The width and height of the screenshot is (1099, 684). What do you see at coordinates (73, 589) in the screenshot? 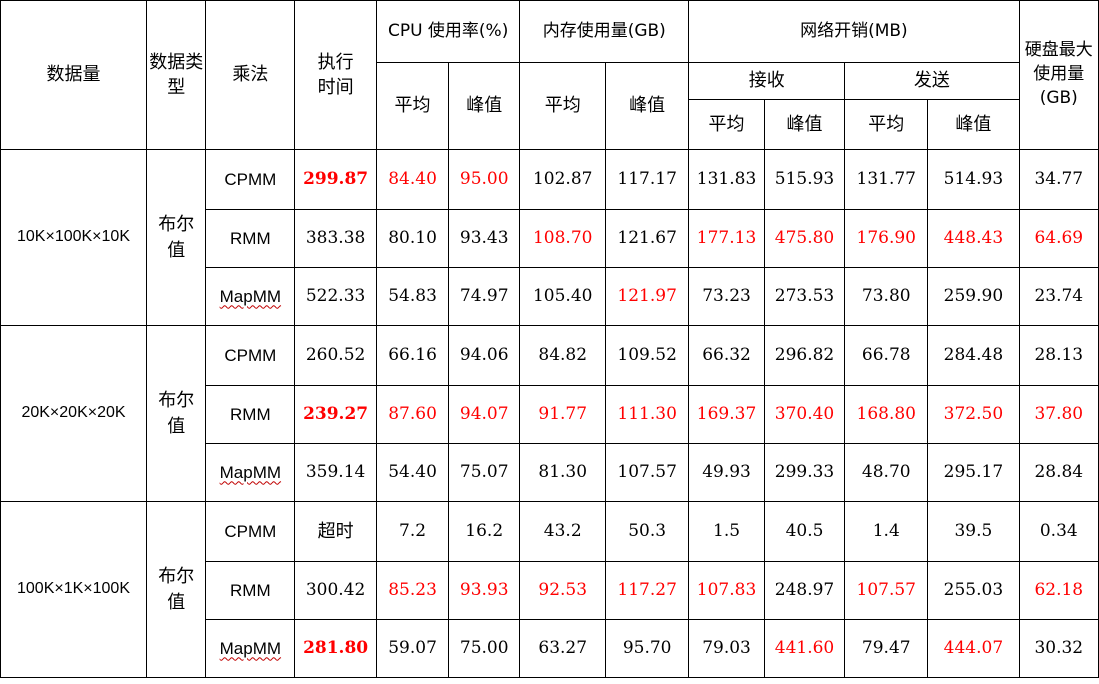
I see `cell-data-size: 100K×1K×100K` at bounding box center [73, 589].